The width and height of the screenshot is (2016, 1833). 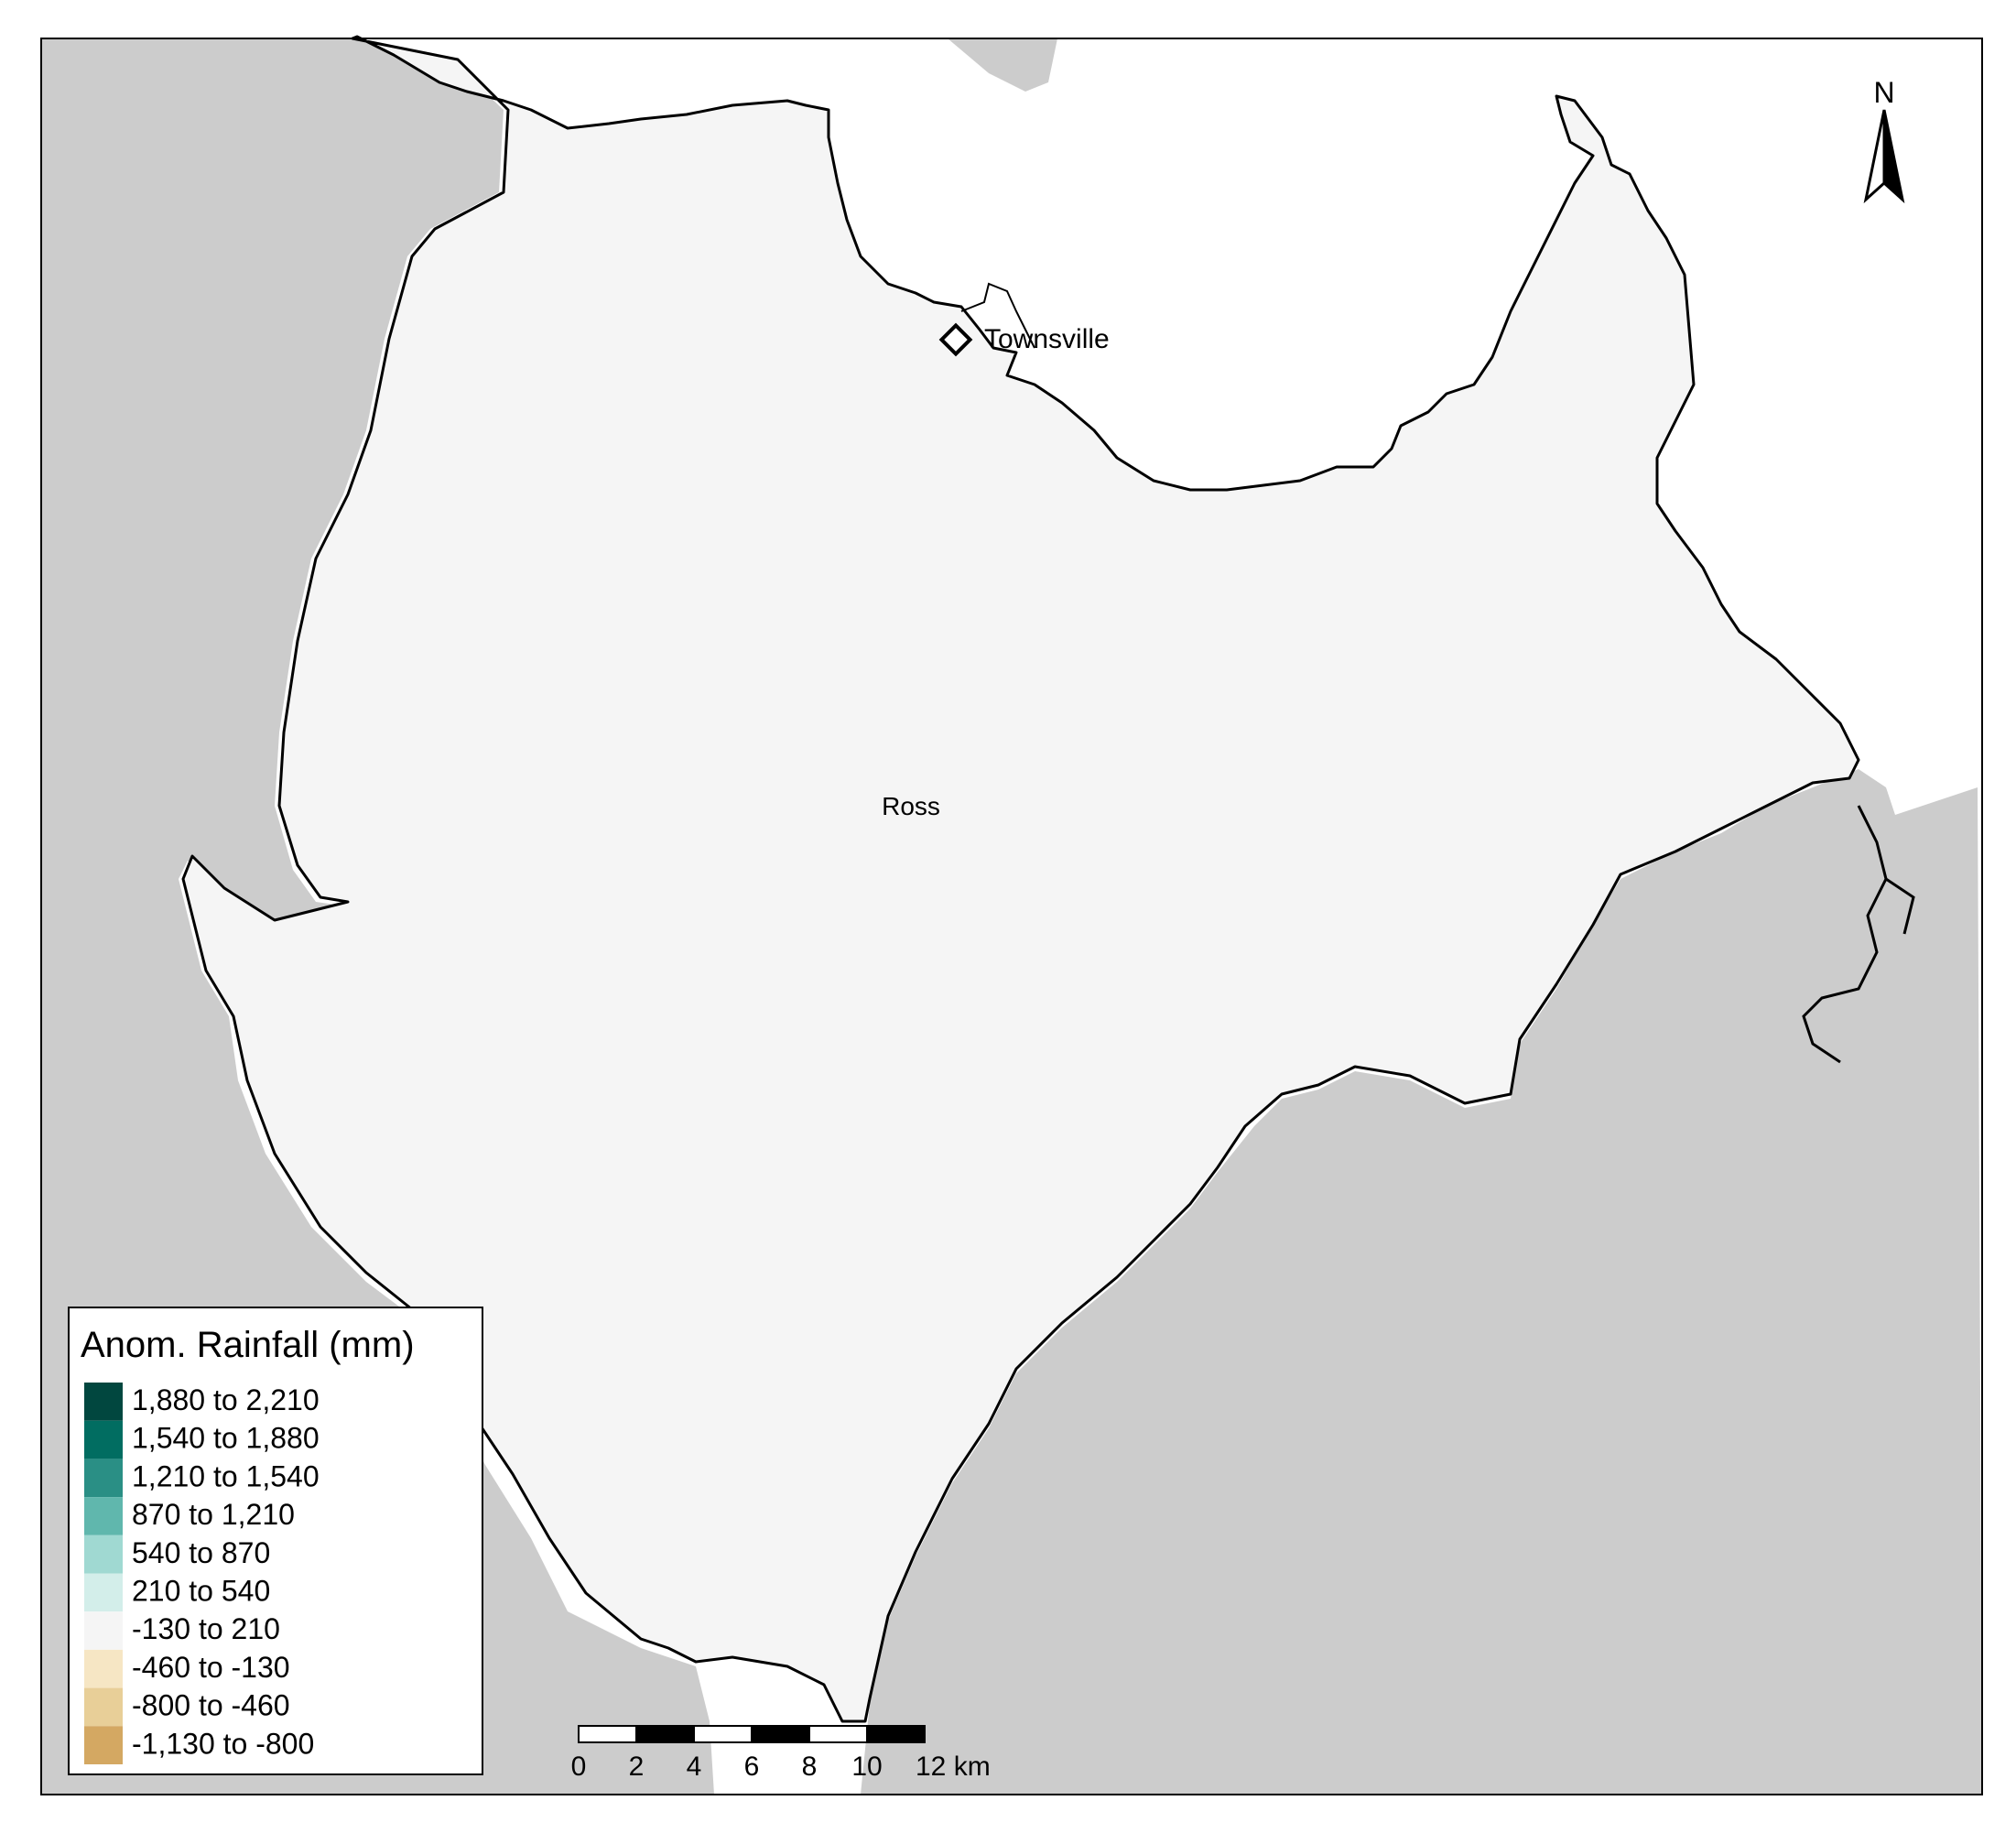 I want to click on scale-tick-label: 12 km, so click(x=953, y=1767).